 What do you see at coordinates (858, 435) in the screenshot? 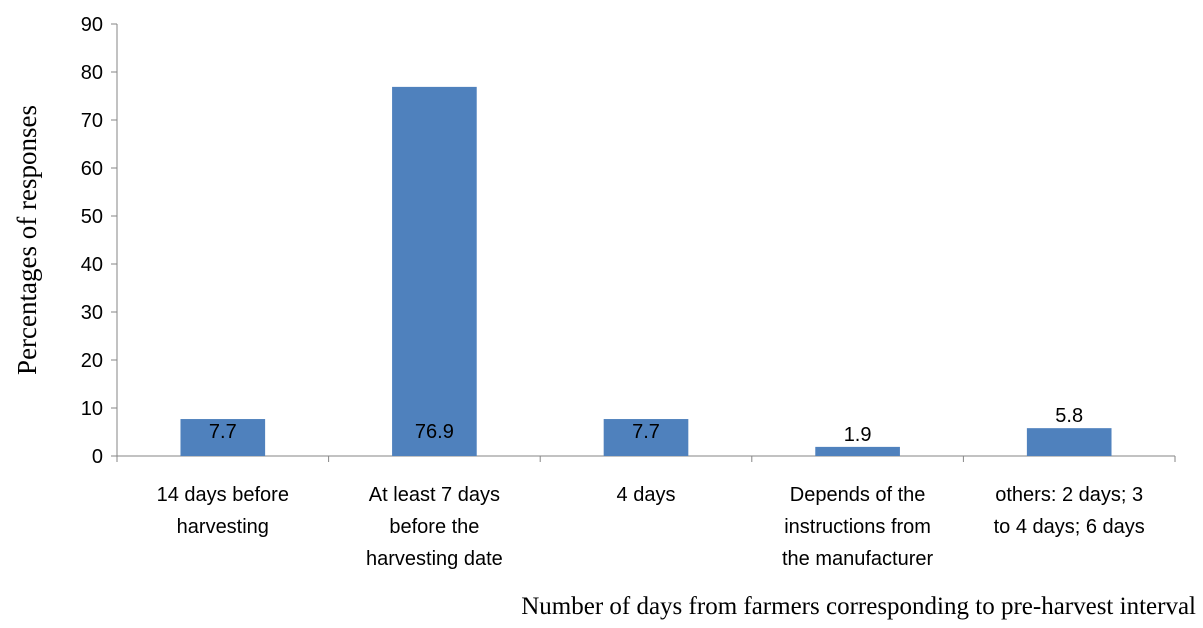
I see `data-label: 1.9` at bounding box center [858, 435].